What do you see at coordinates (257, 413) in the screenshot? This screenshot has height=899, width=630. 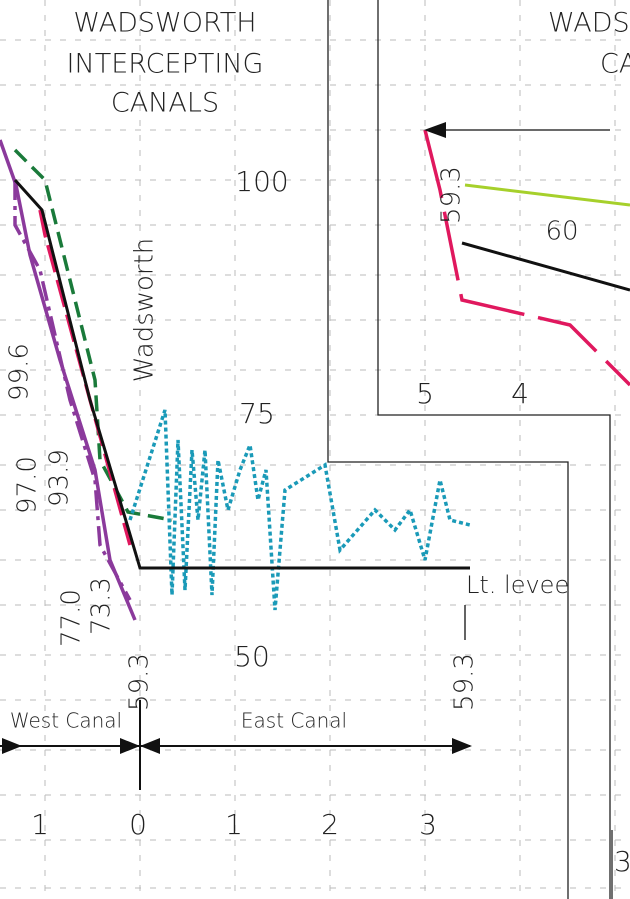 I see `elevation-tick: 75` at bounding box center [257, 413].